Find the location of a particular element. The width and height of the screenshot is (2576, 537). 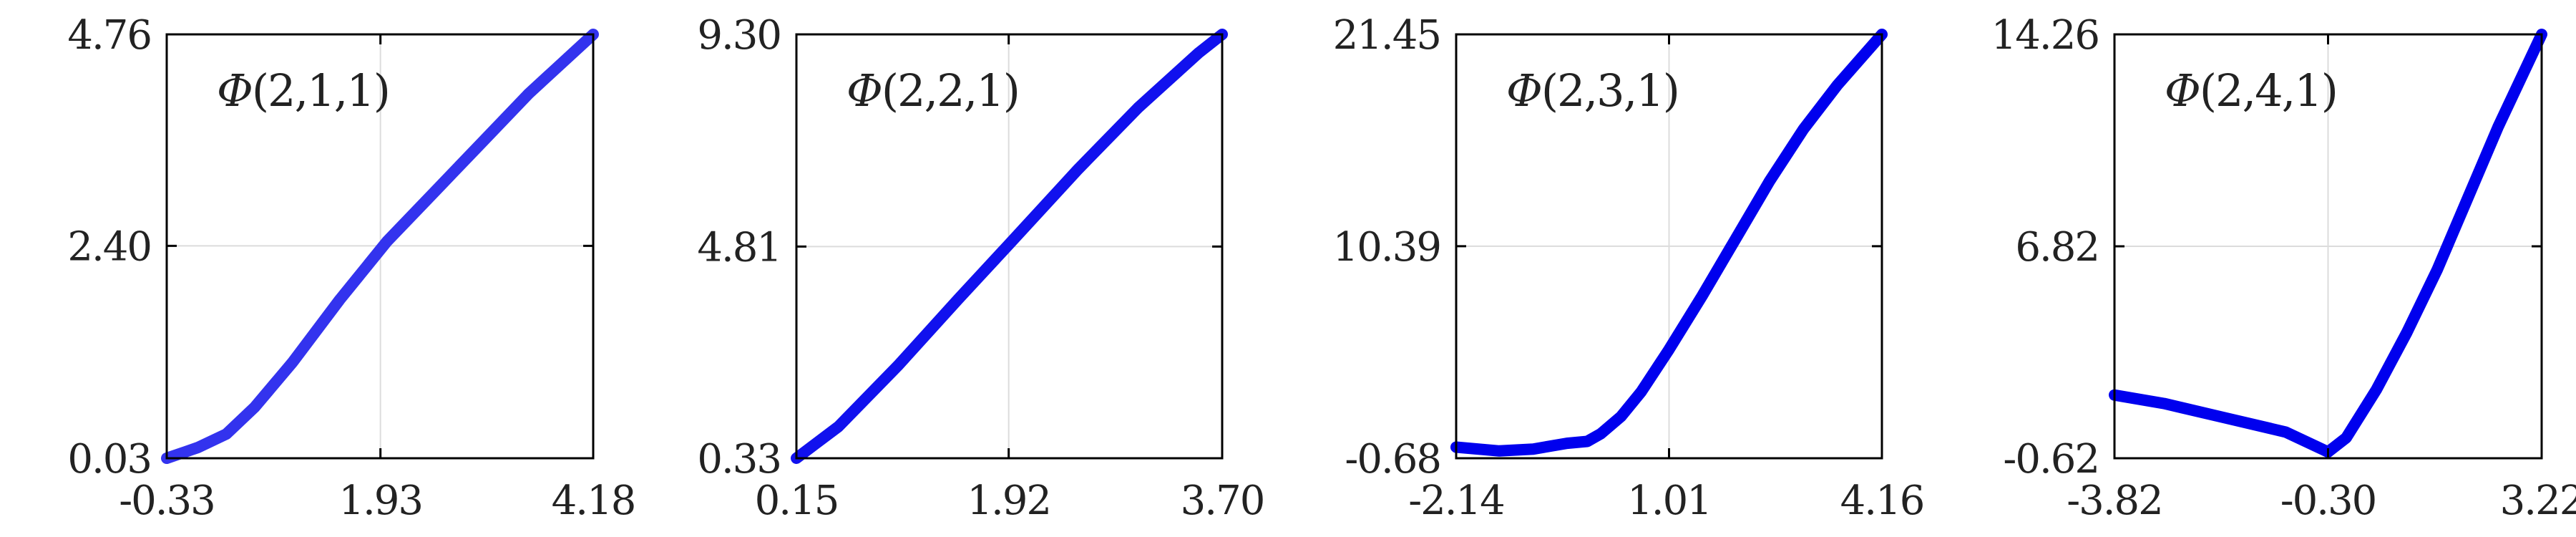

x-tick-label: 0.15 is located at coordinates (797, 501).